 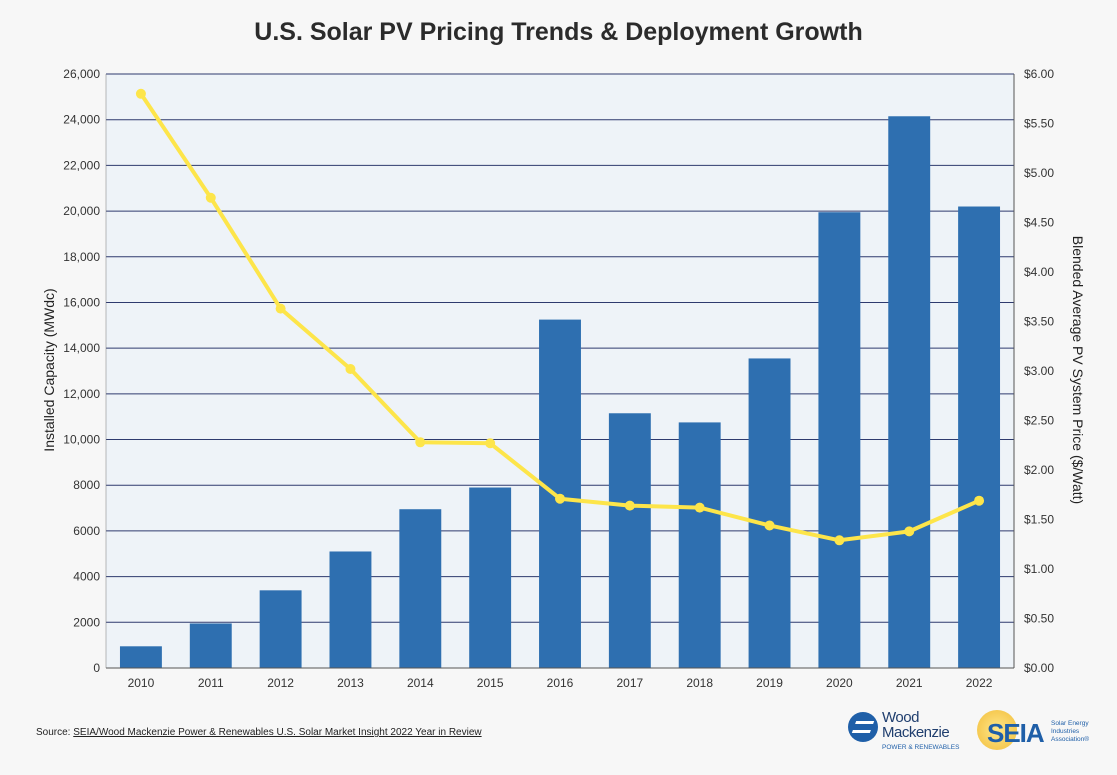 I want to click on y-right-tick-label: $4.00, so click(x=1039, y=272).